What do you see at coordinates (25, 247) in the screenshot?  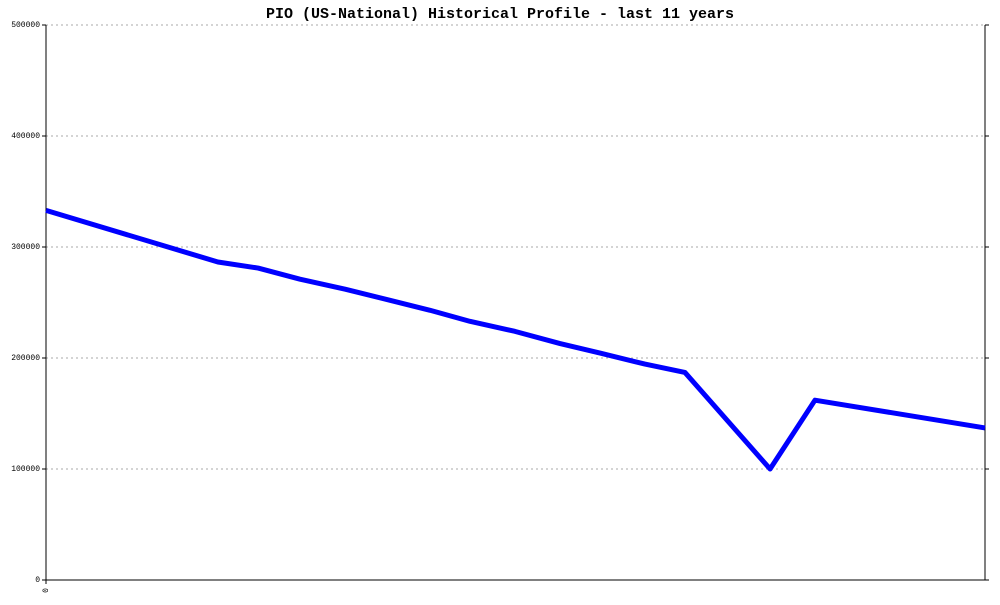 I see `y-tick-label: 300000` at bounding box center [25, 247].